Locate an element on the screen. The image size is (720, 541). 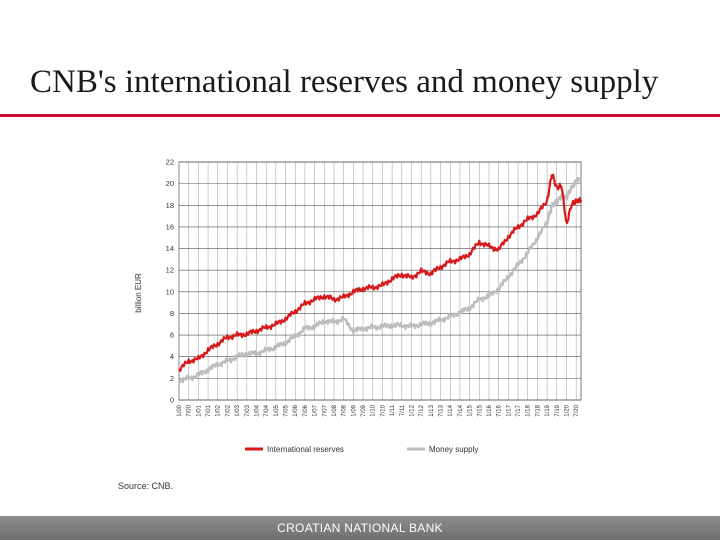
x-tick-label: 7/08 is located at coordinates (345, 410).